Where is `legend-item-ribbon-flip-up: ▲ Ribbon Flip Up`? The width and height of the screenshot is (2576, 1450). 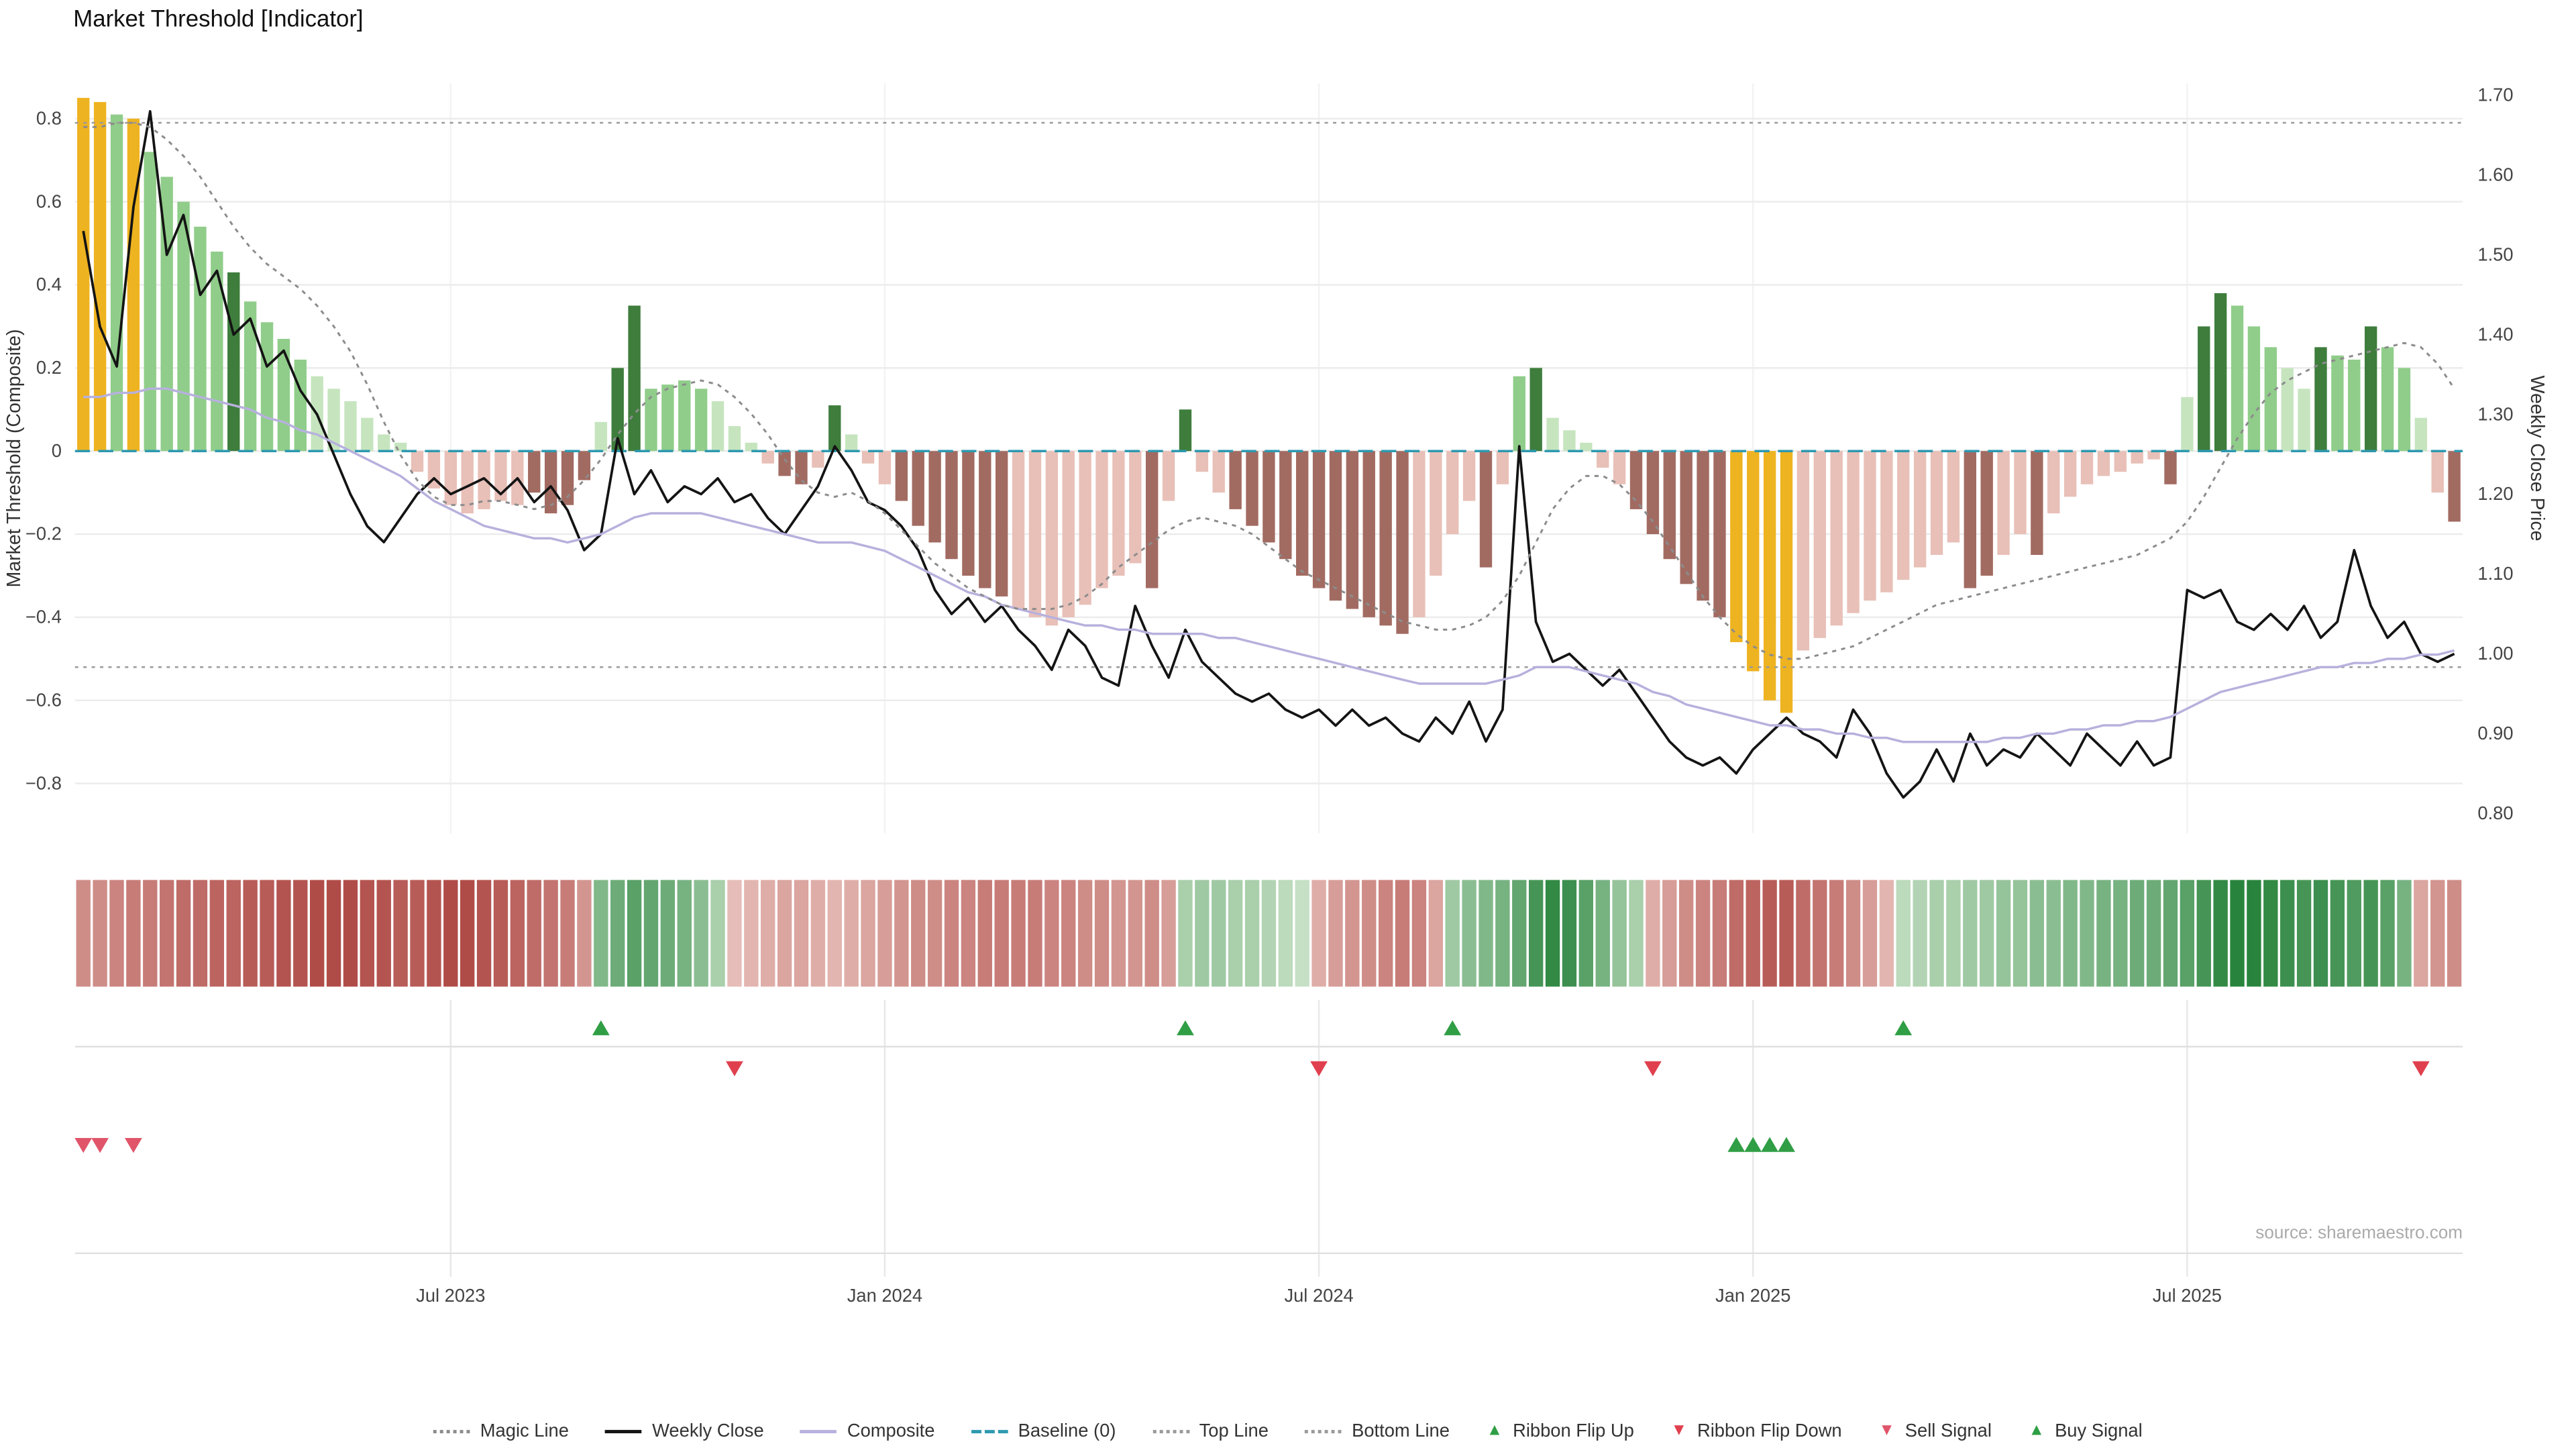
legend-item-ribbon-flip-up: ▲ Ribbon Flip Up is located at coordinates (1560, 1432).